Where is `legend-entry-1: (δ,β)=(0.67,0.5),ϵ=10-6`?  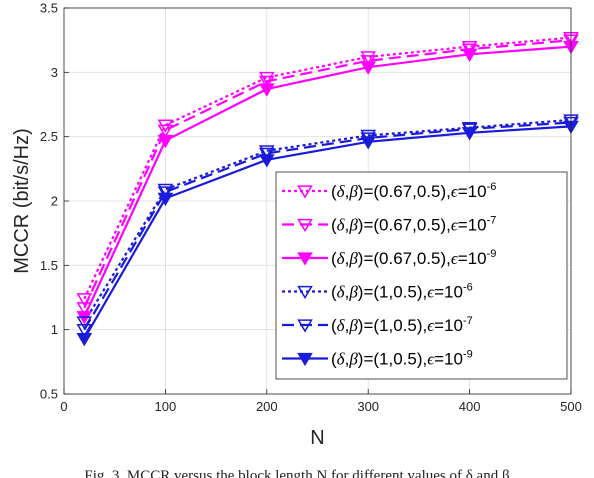 legend-entry-1: (δ,β)=(0.67,0.5),ϵ=10-6 is located at coordinates (413, 191).